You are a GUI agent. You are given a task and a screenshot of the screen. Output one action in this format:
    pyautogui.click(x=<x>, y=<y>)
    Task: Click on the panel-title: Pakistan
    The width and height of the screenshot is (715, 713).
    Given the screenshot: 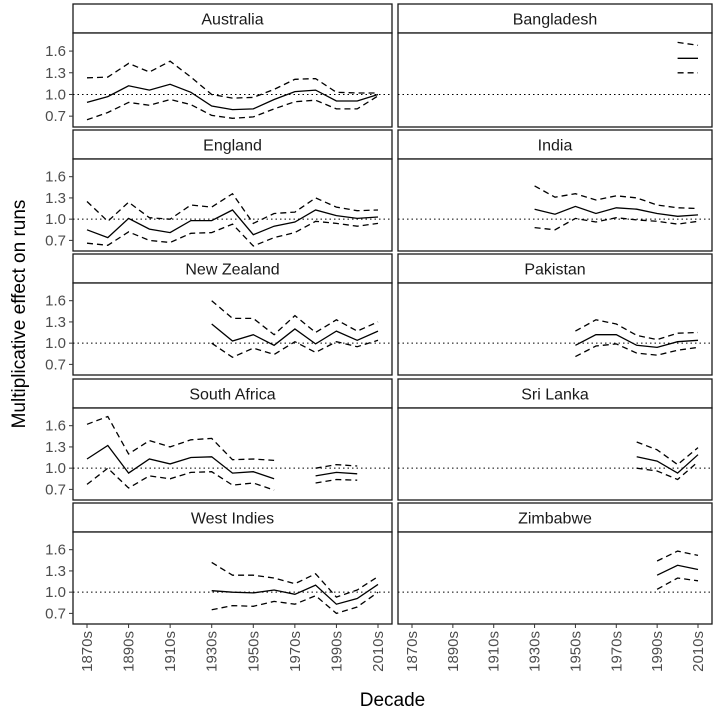 What is the action you would take?
    pyautogui.click(x=554, y=270)
    